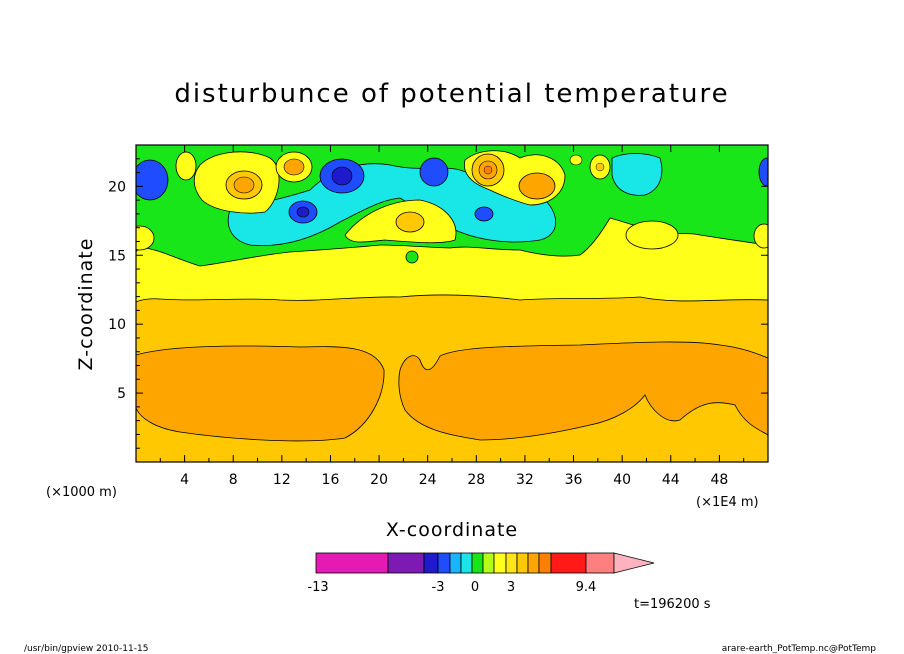  What do you see at coordinates (117, 187) in the screenshot?
I see `y-tick-label: 20` at bounding box center [117, 187].